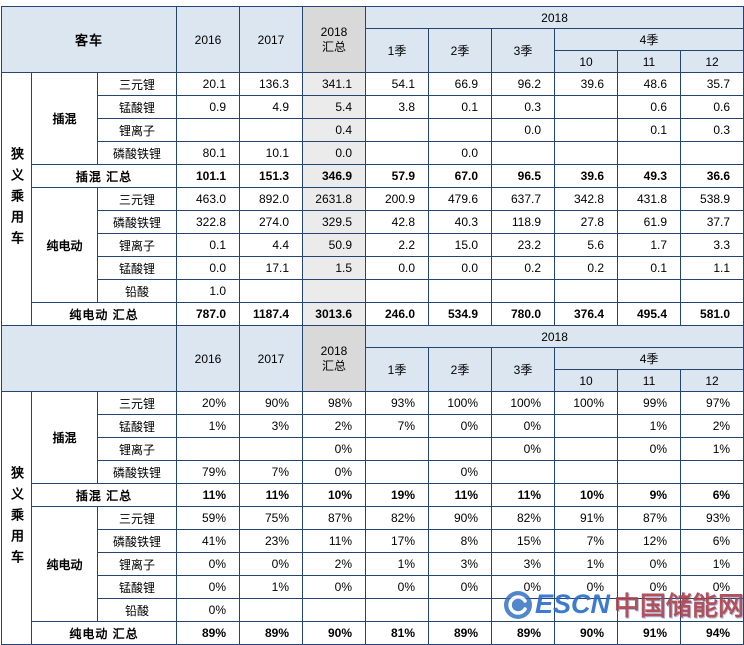 Image resolution: width=744 pixels, height=645 pixels. Describe the element at coordinates (208, 403) in the screenshot. I see `value-cell: 20%` at that location.